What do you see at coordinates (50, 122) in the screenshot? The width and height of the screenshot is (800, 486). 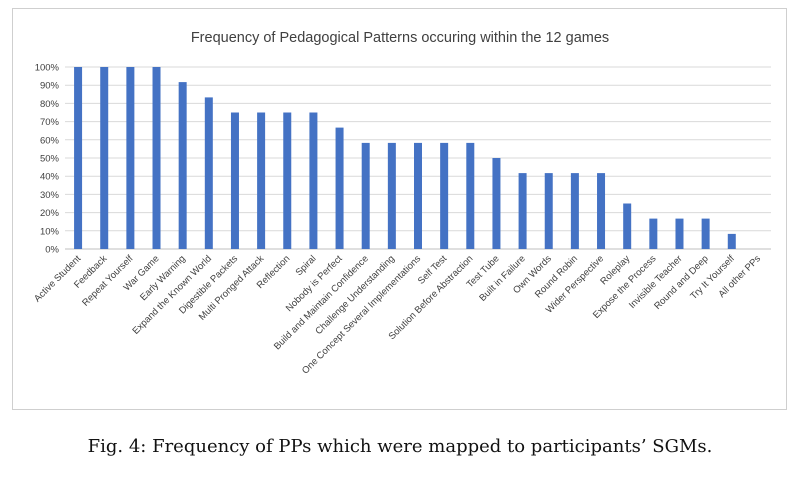 I see `y-tick-label: 70%` at bounding box center [50, 122].